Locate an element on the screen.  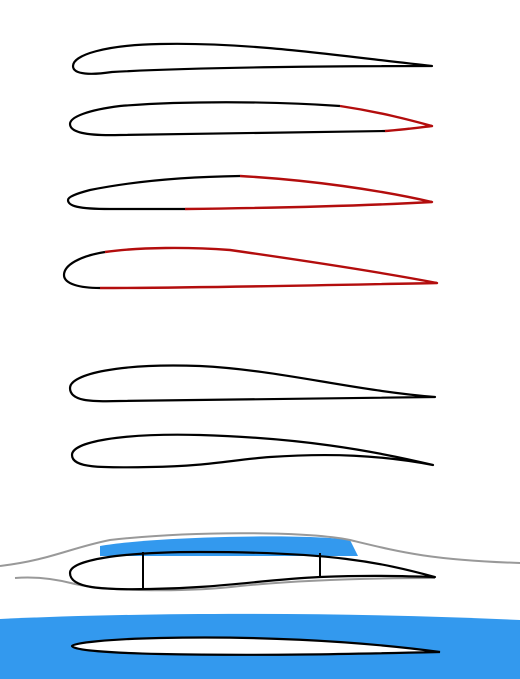
streamline-bottom is located at coordinates (225, 584).